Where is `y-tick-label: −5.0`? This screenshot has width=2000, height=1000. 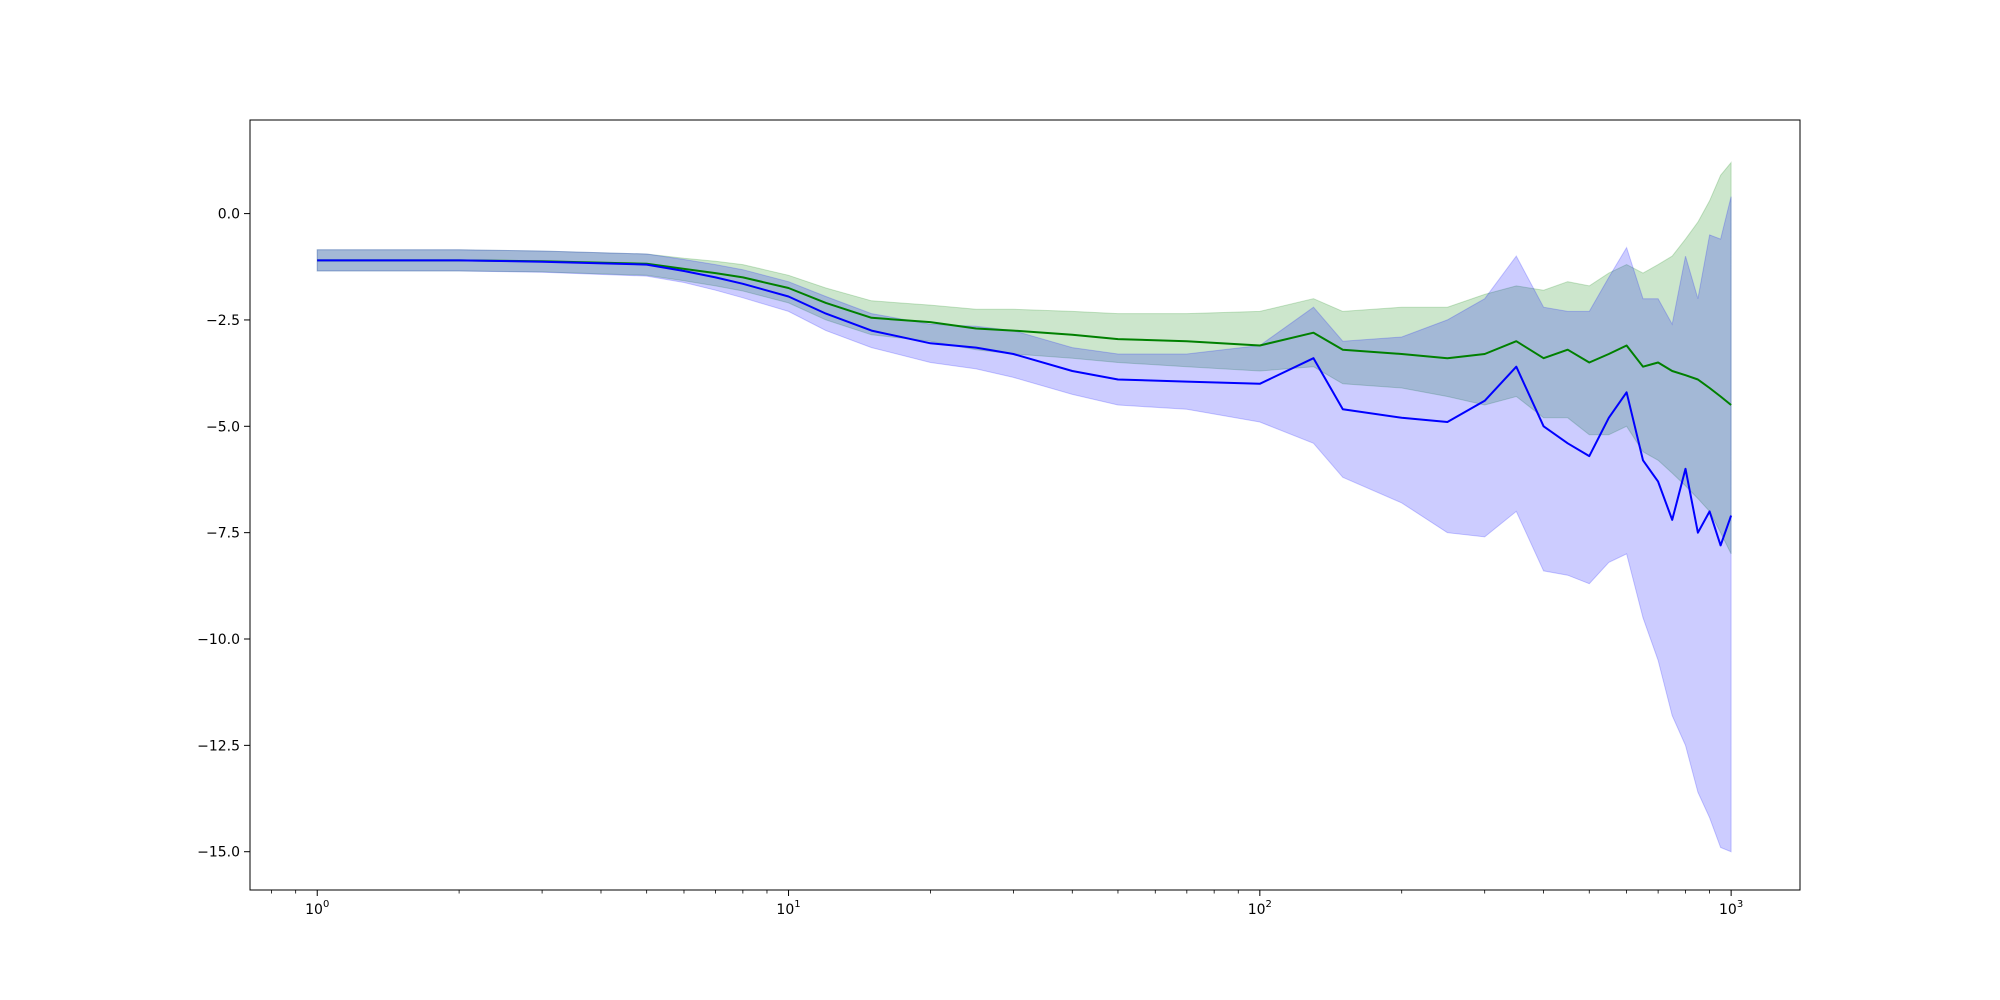
y-tick-label: −5.0 is located at coordinates (223, 427).